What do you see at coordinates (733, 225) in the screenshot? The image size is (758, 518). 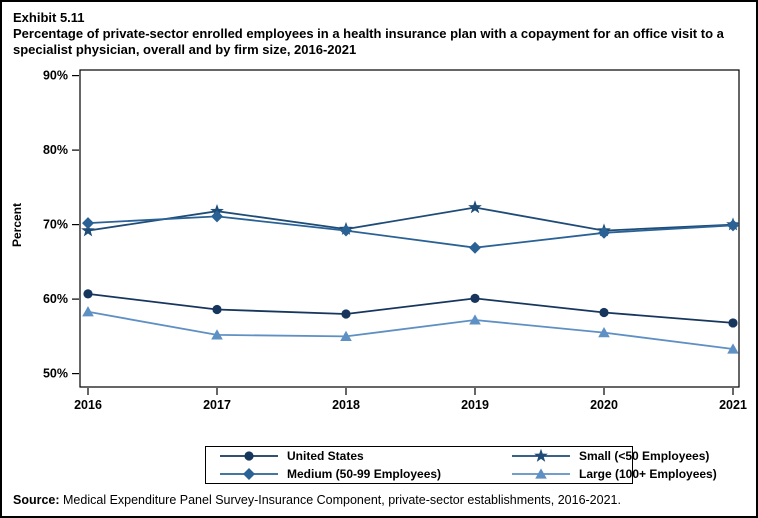 I see `data-point-medium-50-99-employees-2021` at bounding box center [733, 225].